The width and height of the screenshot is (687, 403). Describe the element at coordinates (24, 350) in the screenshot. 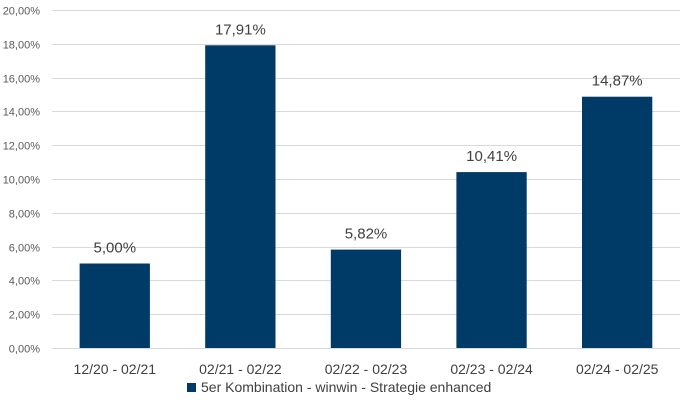

I see `y-tick-label: 0,00%` at that location.